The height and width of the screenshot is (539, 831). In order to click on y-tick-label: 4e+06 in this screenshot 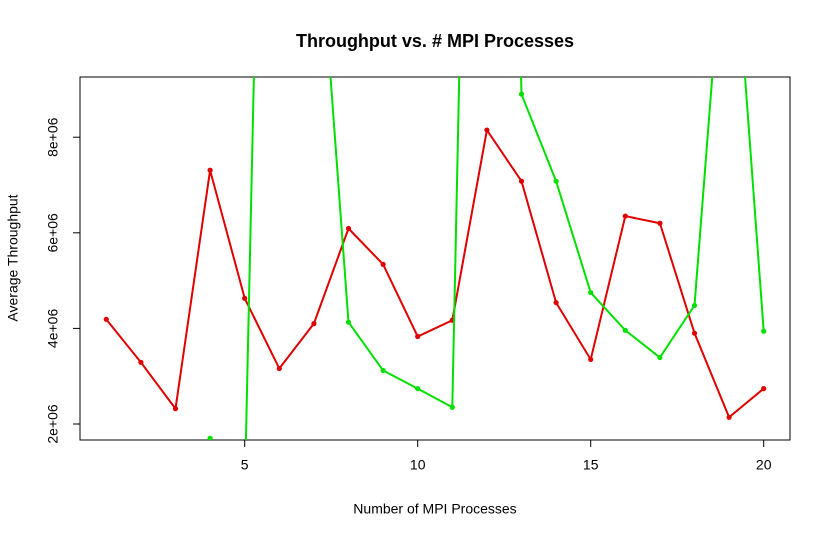, I will do `click(53, 329)`.